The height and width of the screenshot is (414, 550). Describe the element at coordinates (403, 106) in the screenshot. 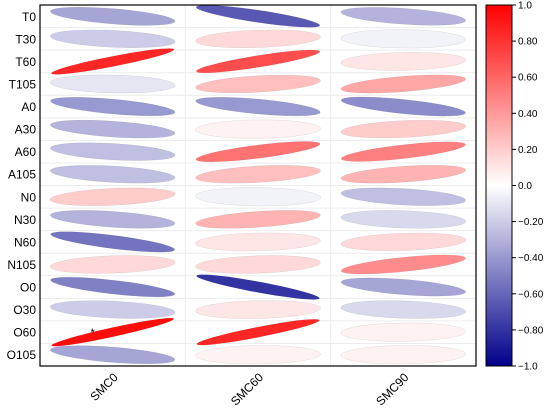

I see `ellipse-a0-smc90` at that location.